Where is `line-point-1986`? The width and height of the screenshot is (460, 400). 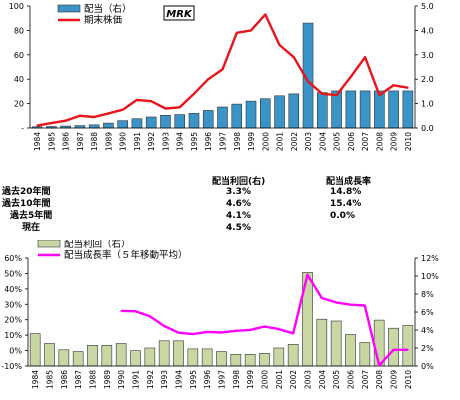 line-point-1986 is located at coordinates (65, 120).